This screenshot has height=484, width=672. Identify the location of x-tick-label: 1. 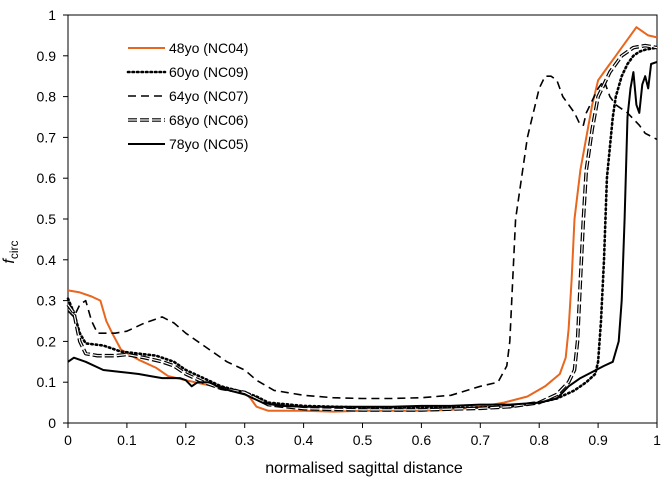
(657, 440).